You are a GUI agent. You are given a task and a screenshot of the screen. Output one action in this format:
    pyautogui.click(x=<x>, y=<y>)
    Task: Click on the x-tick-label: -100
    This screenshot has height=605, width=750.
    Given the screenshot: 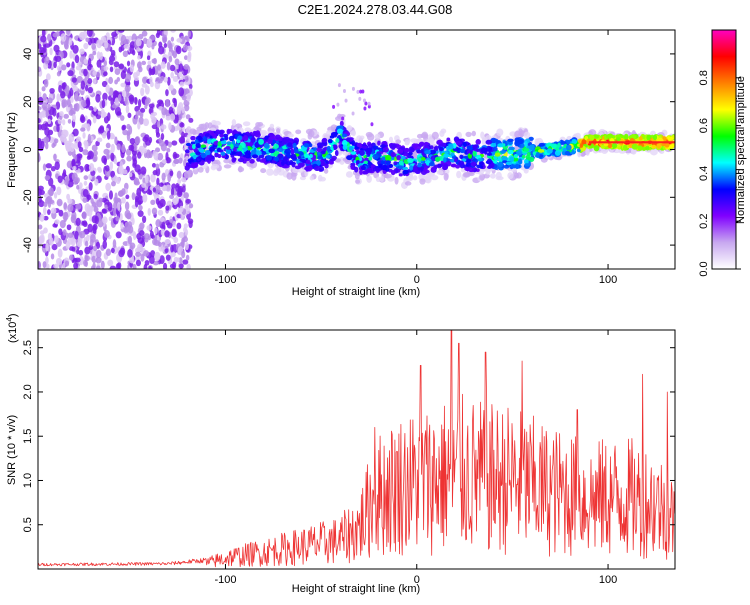 What is the action you would take?
    pyautogui.click(x=225, y=280)
    